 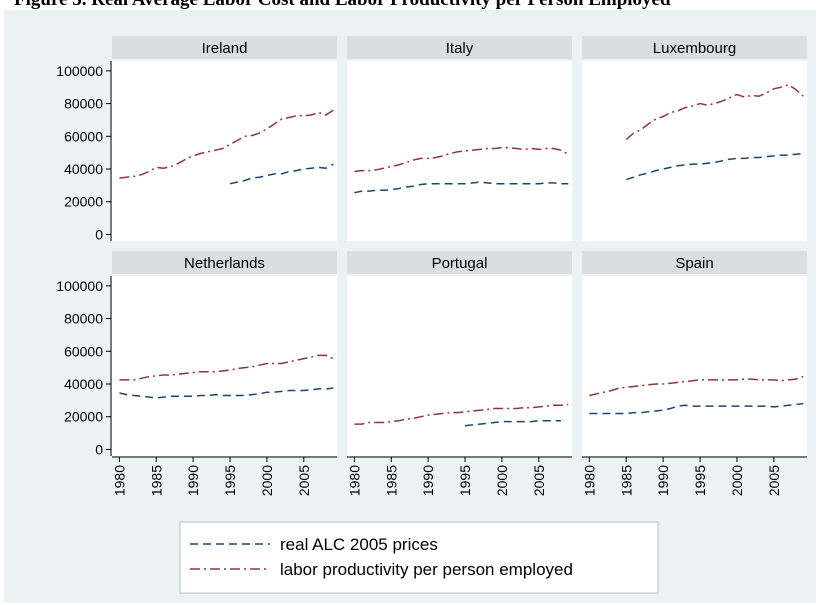 I want to click on panel-title: Netherlands, so click(x=224, y=263).